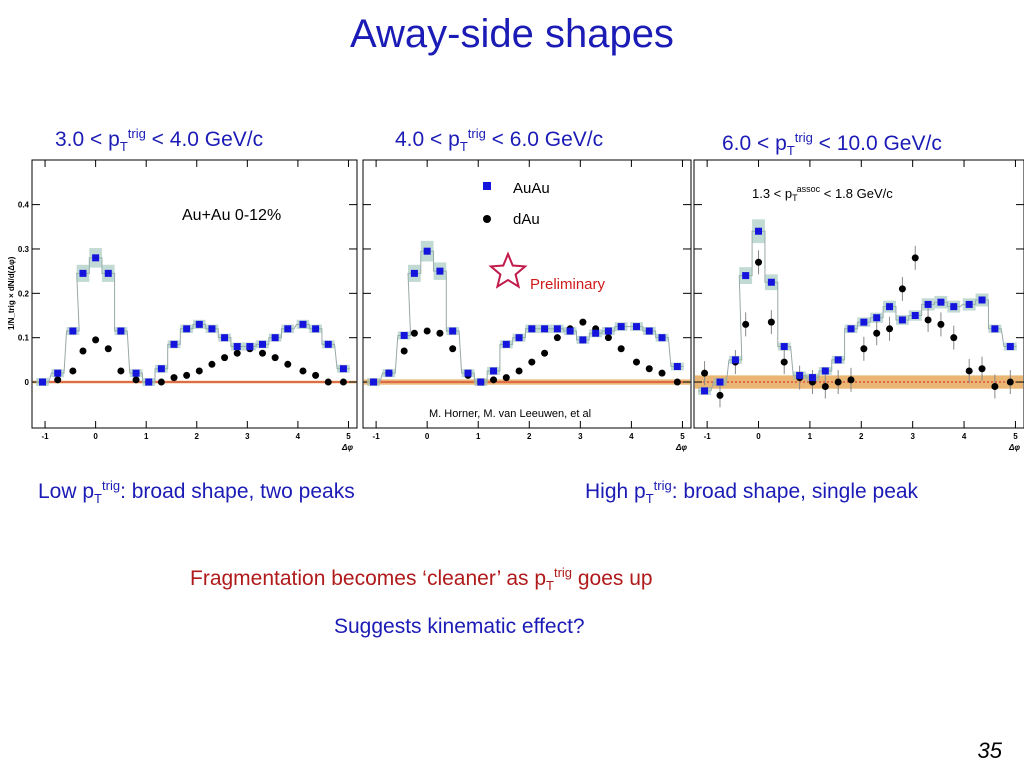 This screenshot has height=768, width=1024. I want to click on credit-text: M. Horner, M. van Leeuwen, et al, so click(510, 414).